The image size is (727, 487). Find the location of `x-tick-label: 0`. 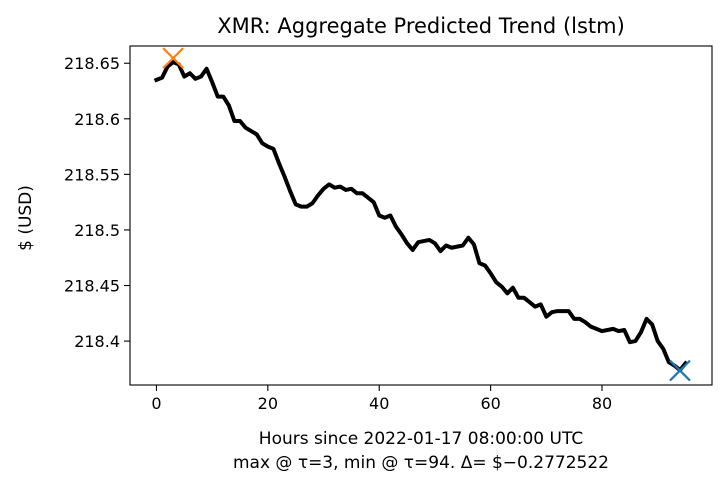

x-tick-label: 0 is located at coordinates (156, 403).